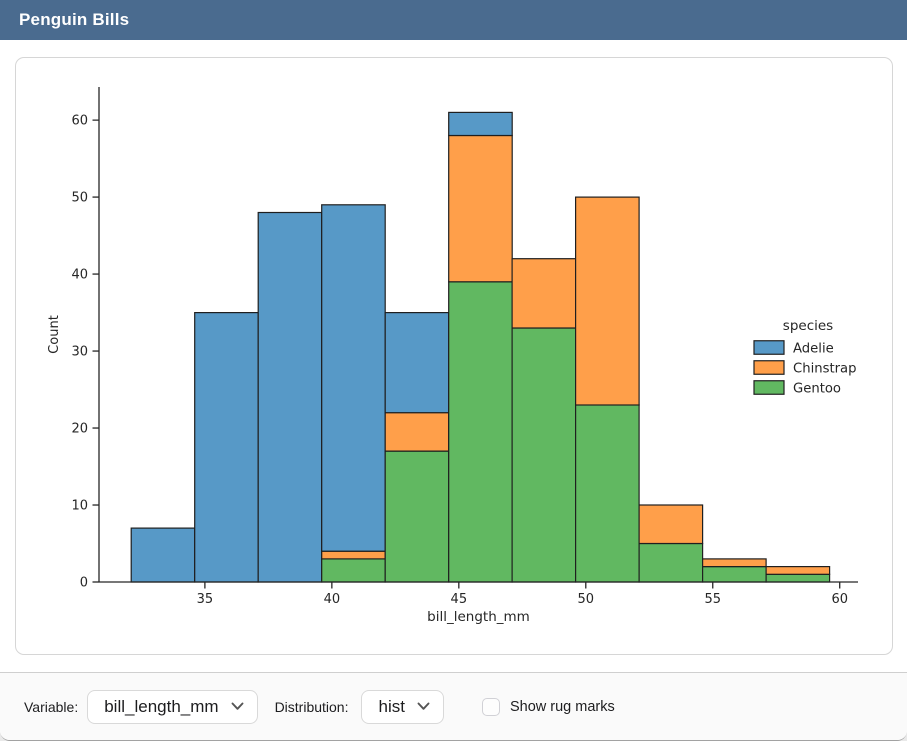 The height and width of the screenshot is (741, 907). I want to click on y-axis-label: Count, so click(54, 334).